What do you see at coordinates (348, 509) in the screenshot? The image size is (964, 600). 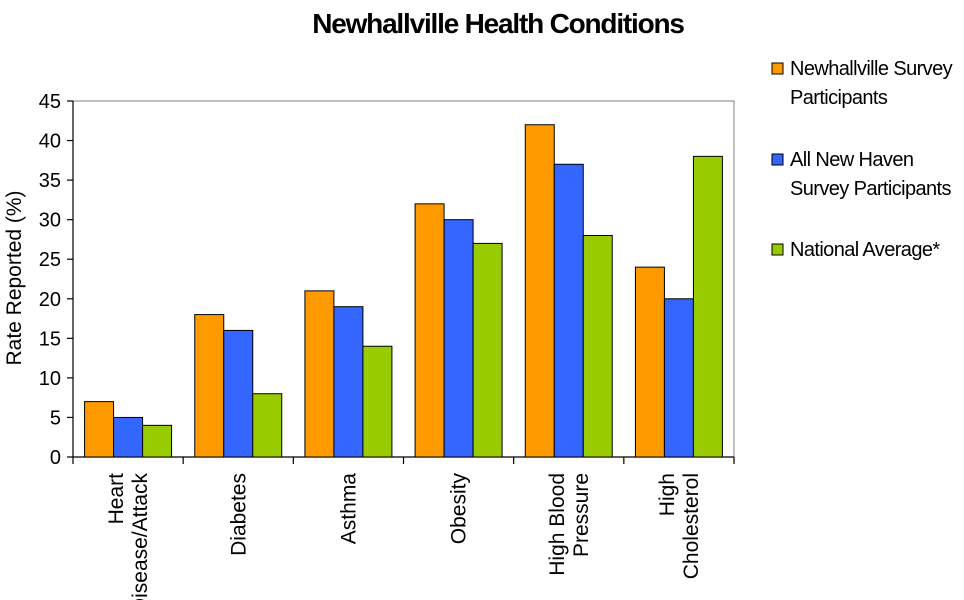 I see `x-tick-label: Asthma` at bounding box center [348, 509].